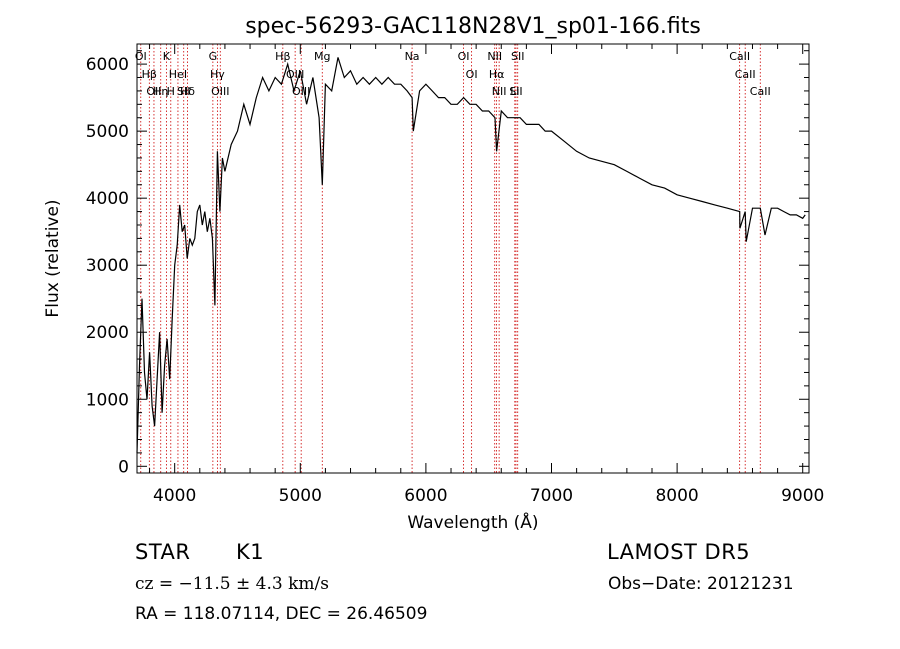  I want to click on y-tick-label: 0, so click(123, 467).